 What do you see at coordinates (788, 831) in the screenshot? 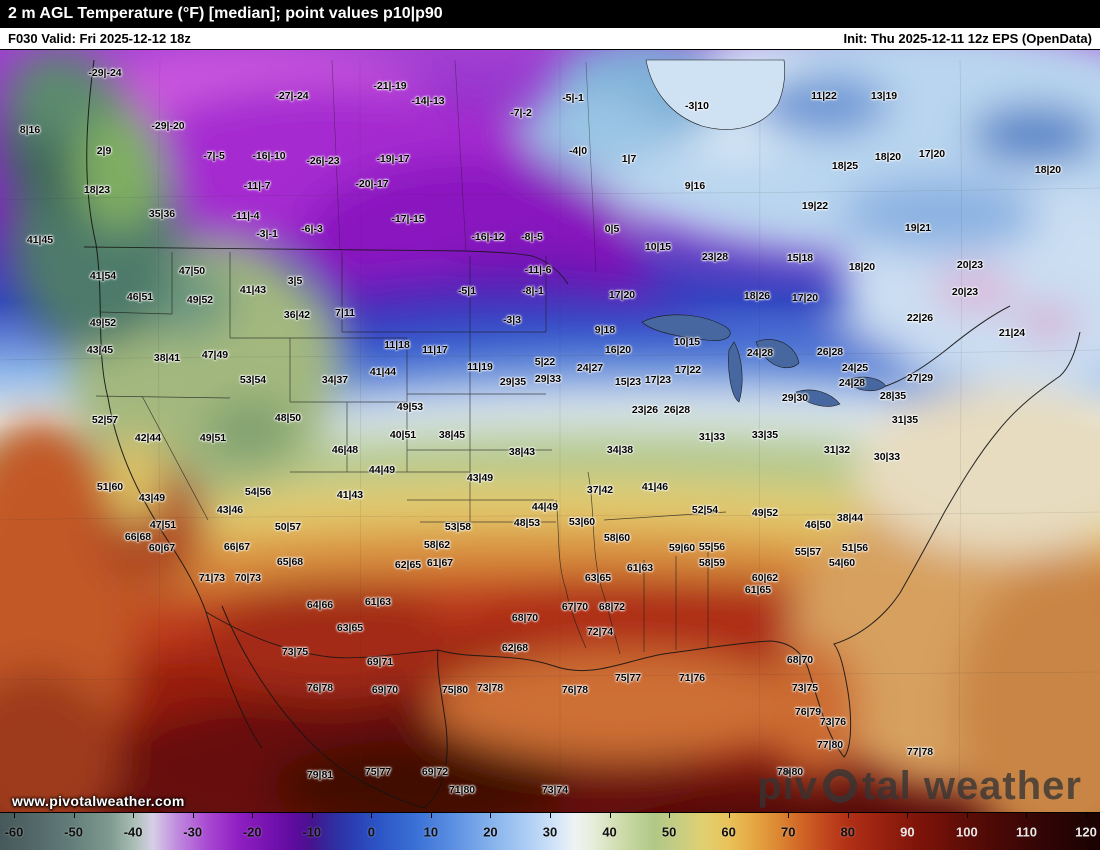
I see `colorbar-tick-label: 70` at bounding box center [788, 831].